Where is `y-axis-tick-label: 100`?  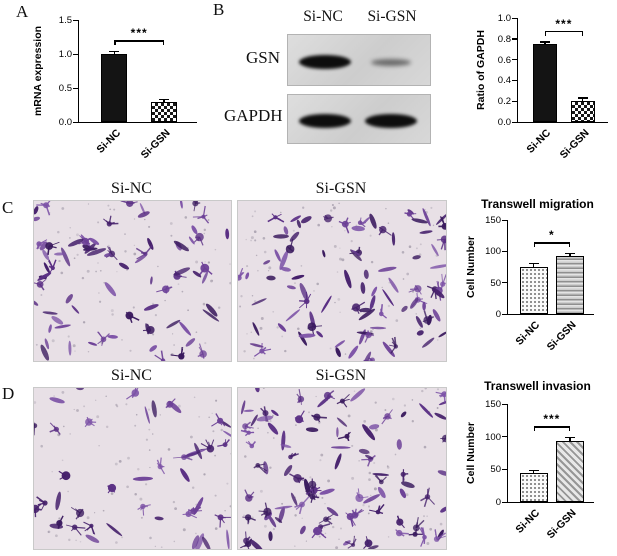 y-axis-tick-label: 100 is located at coordinates (493, 252).